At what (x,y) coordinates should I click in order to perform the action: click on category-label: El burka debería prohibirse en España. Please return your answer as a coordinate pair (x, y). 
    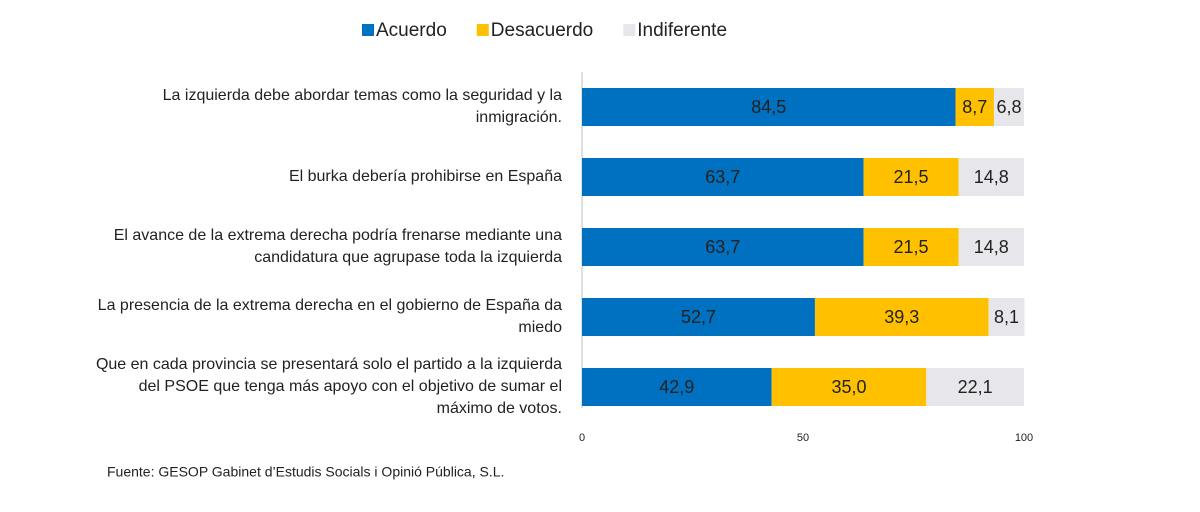
    Looking at the image, I should click on (326, 177).